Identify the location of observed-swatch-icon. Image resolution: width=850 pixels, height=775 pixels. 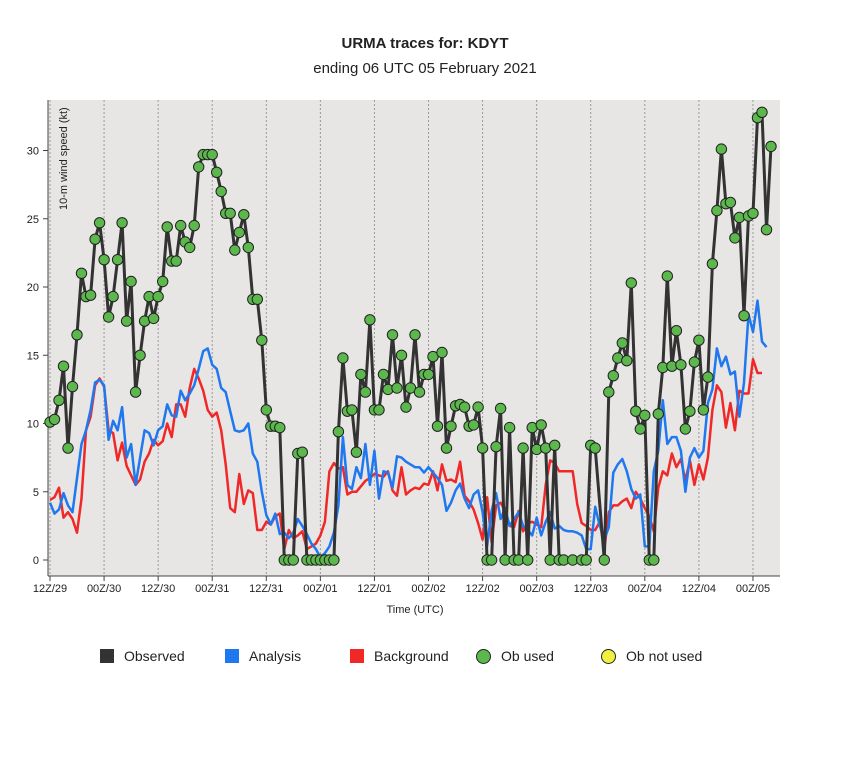
(107, 656).